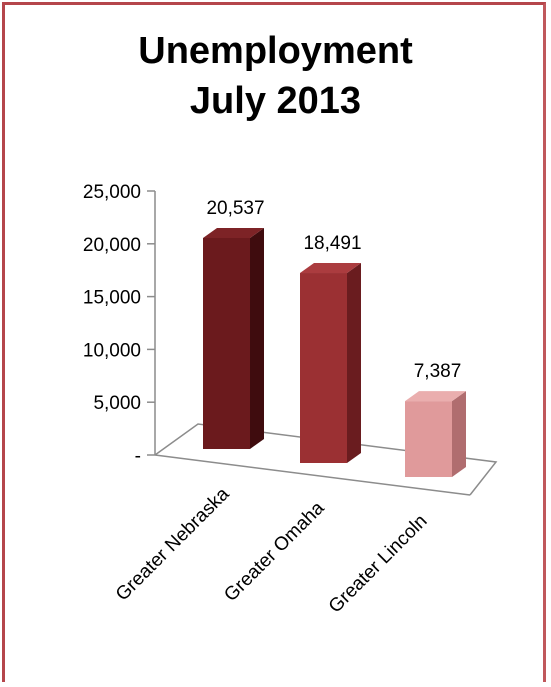 The height and width of the screenshot is (687, 551). What do you see at coordinates (275, 76) in the screenshot?
I see `chart-title: Unemployment July 2013` at bounding box center [275, 76].